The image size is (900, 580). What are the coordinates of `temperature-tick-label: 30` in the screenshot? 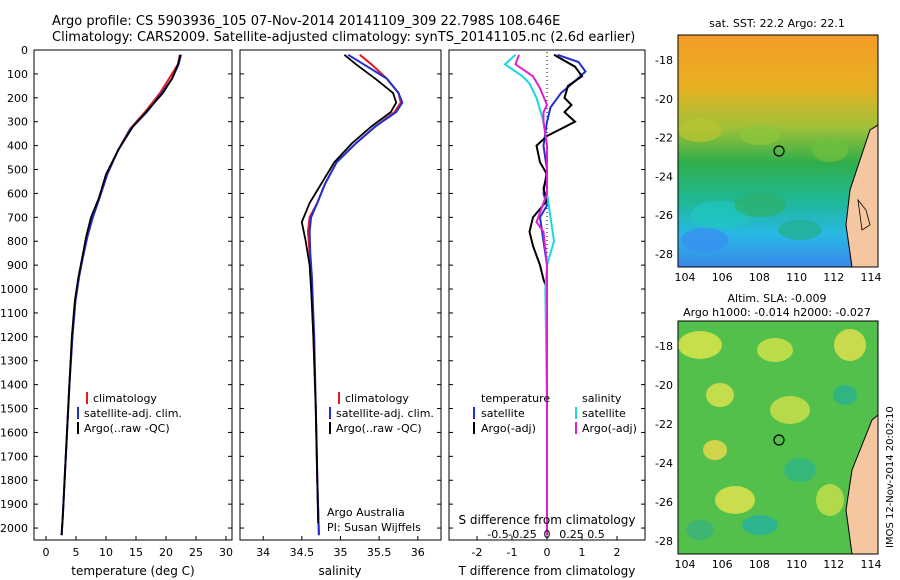 It's located at (226, 552).